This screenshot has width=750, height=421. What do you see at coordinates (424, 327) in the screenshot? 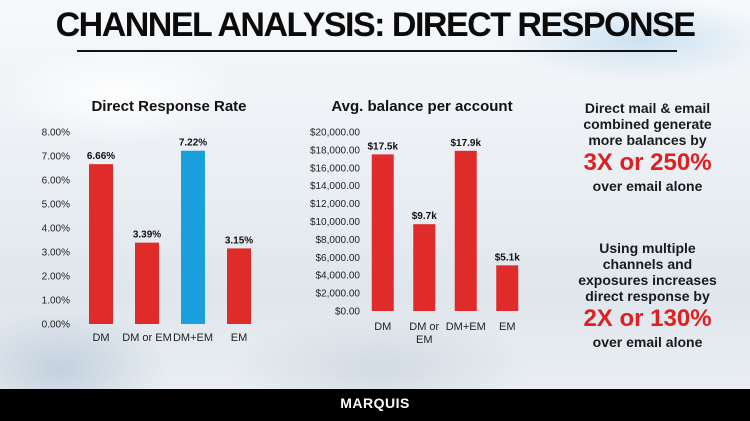
I see `x-tick-label: DM or` at bounding box center [424, 327].